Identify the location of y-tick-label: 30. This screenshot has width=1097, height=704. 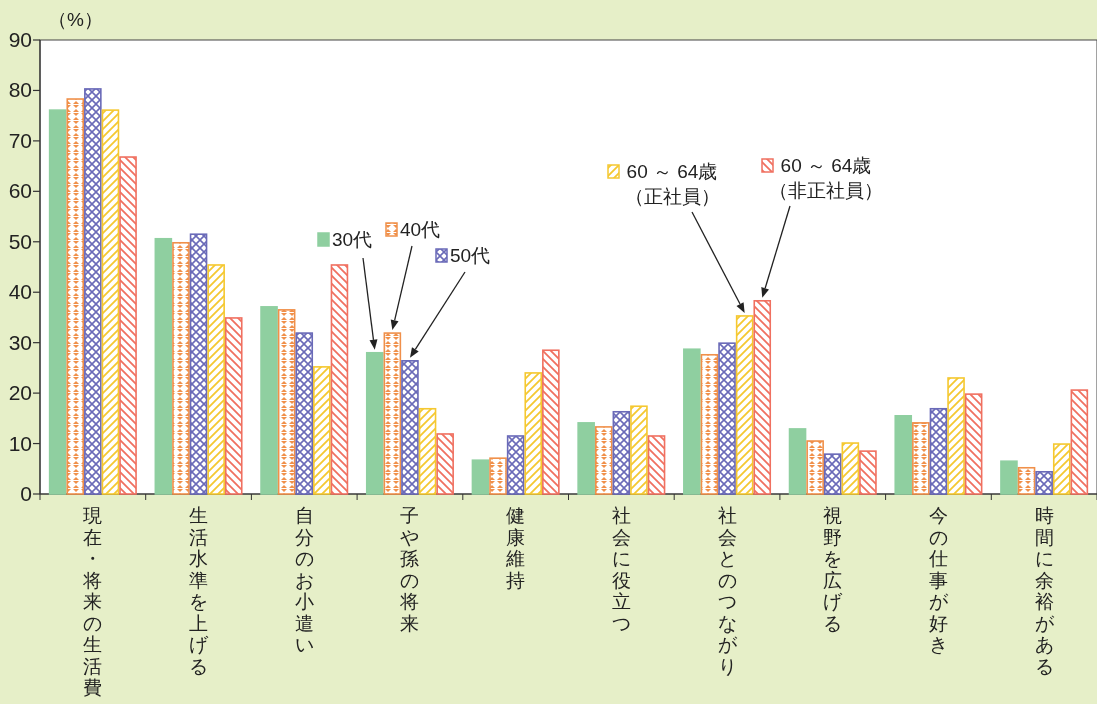
(20, 342).